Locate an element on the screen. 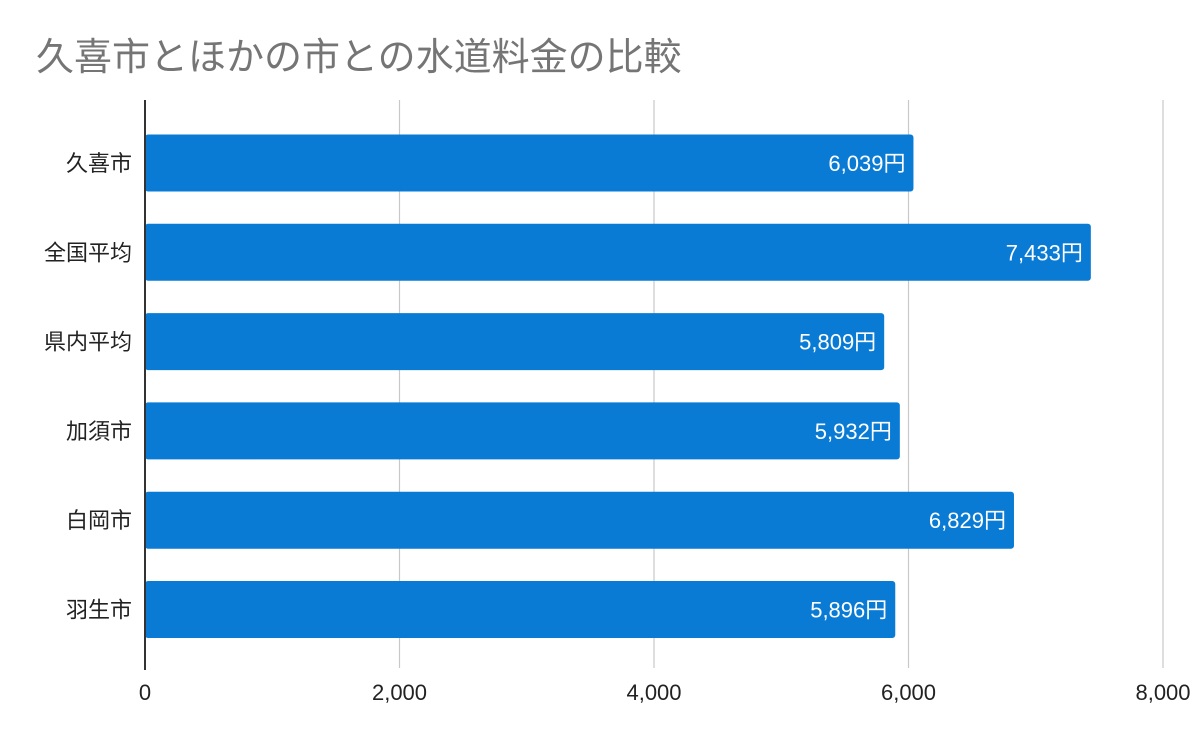  data-label: 5,809円 is located at coordinates (837, 342).